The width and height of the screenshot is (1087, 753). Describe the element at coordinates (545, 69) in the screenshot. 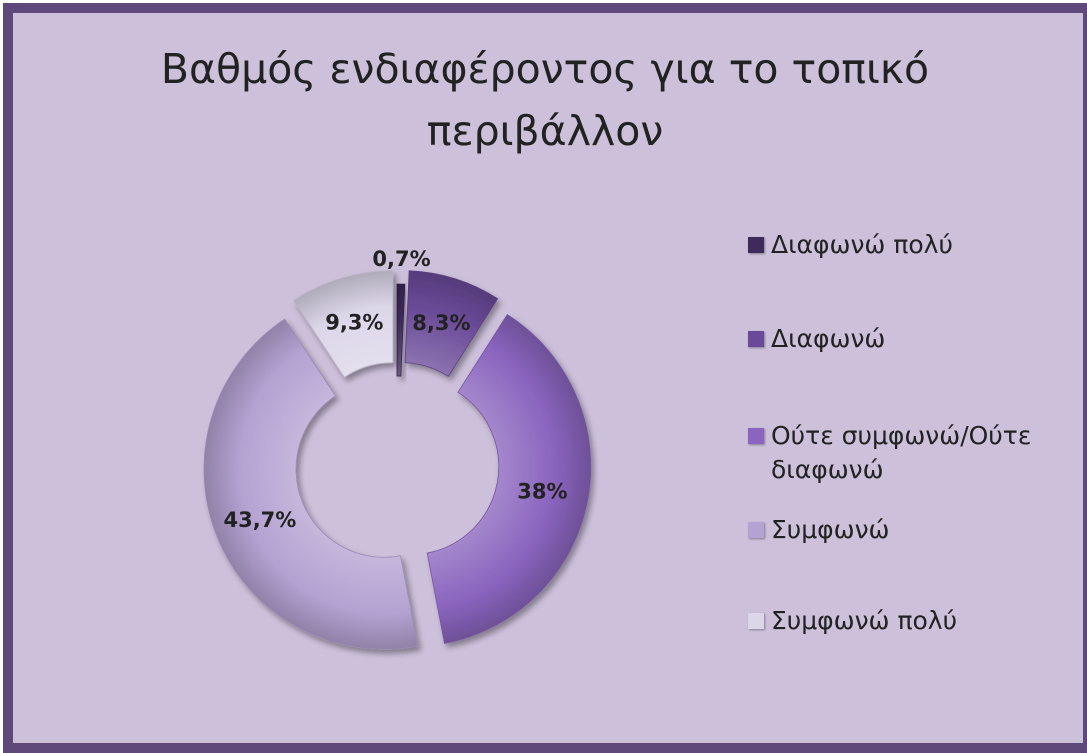

I see `chart-title-line: Βαθμός ενδιαφέροντος για το τοπικό` at that location.